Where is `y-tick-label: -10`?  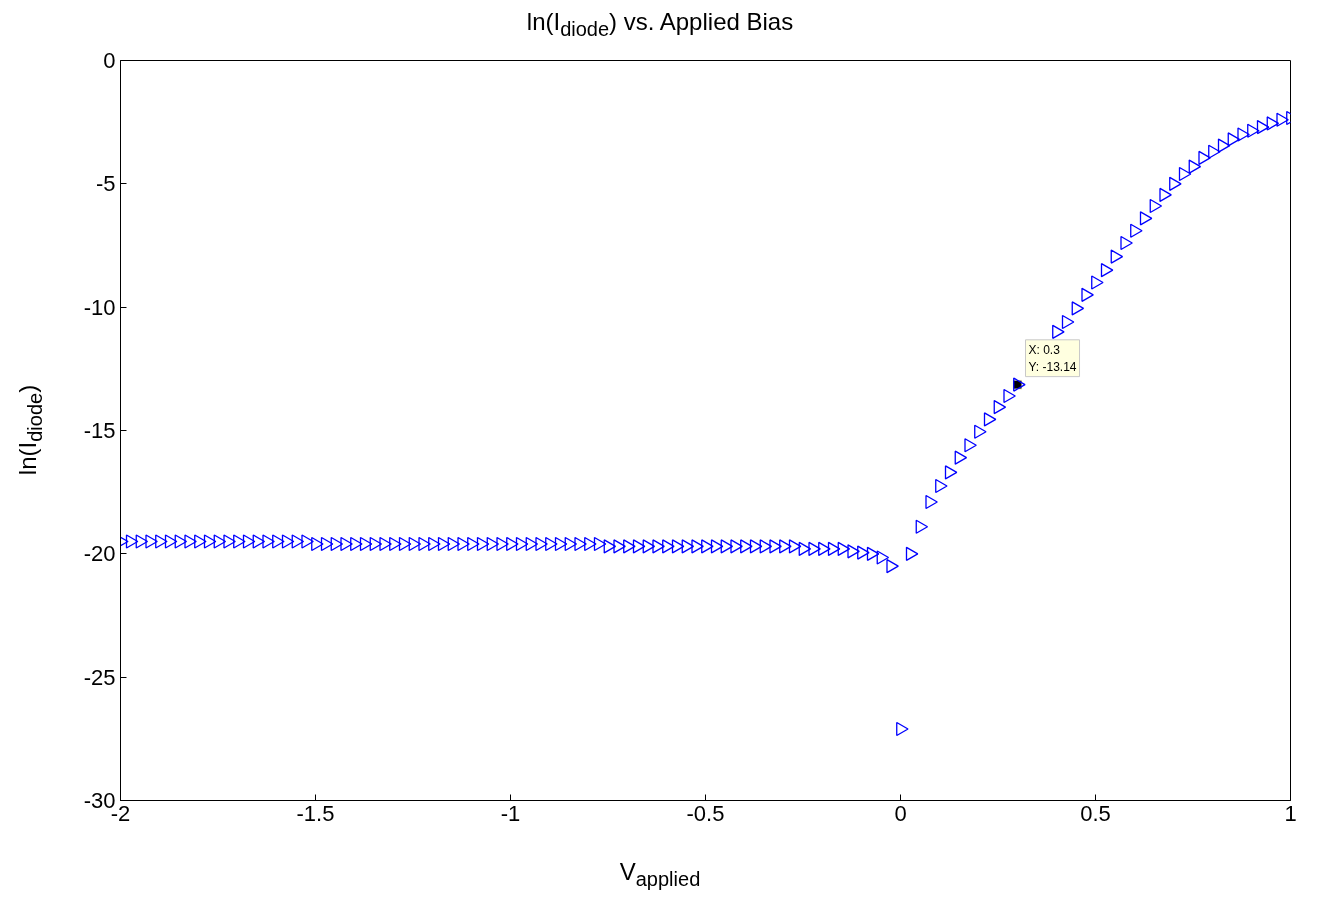
y-tick-label: -10 is located at coordinates (99, 307).